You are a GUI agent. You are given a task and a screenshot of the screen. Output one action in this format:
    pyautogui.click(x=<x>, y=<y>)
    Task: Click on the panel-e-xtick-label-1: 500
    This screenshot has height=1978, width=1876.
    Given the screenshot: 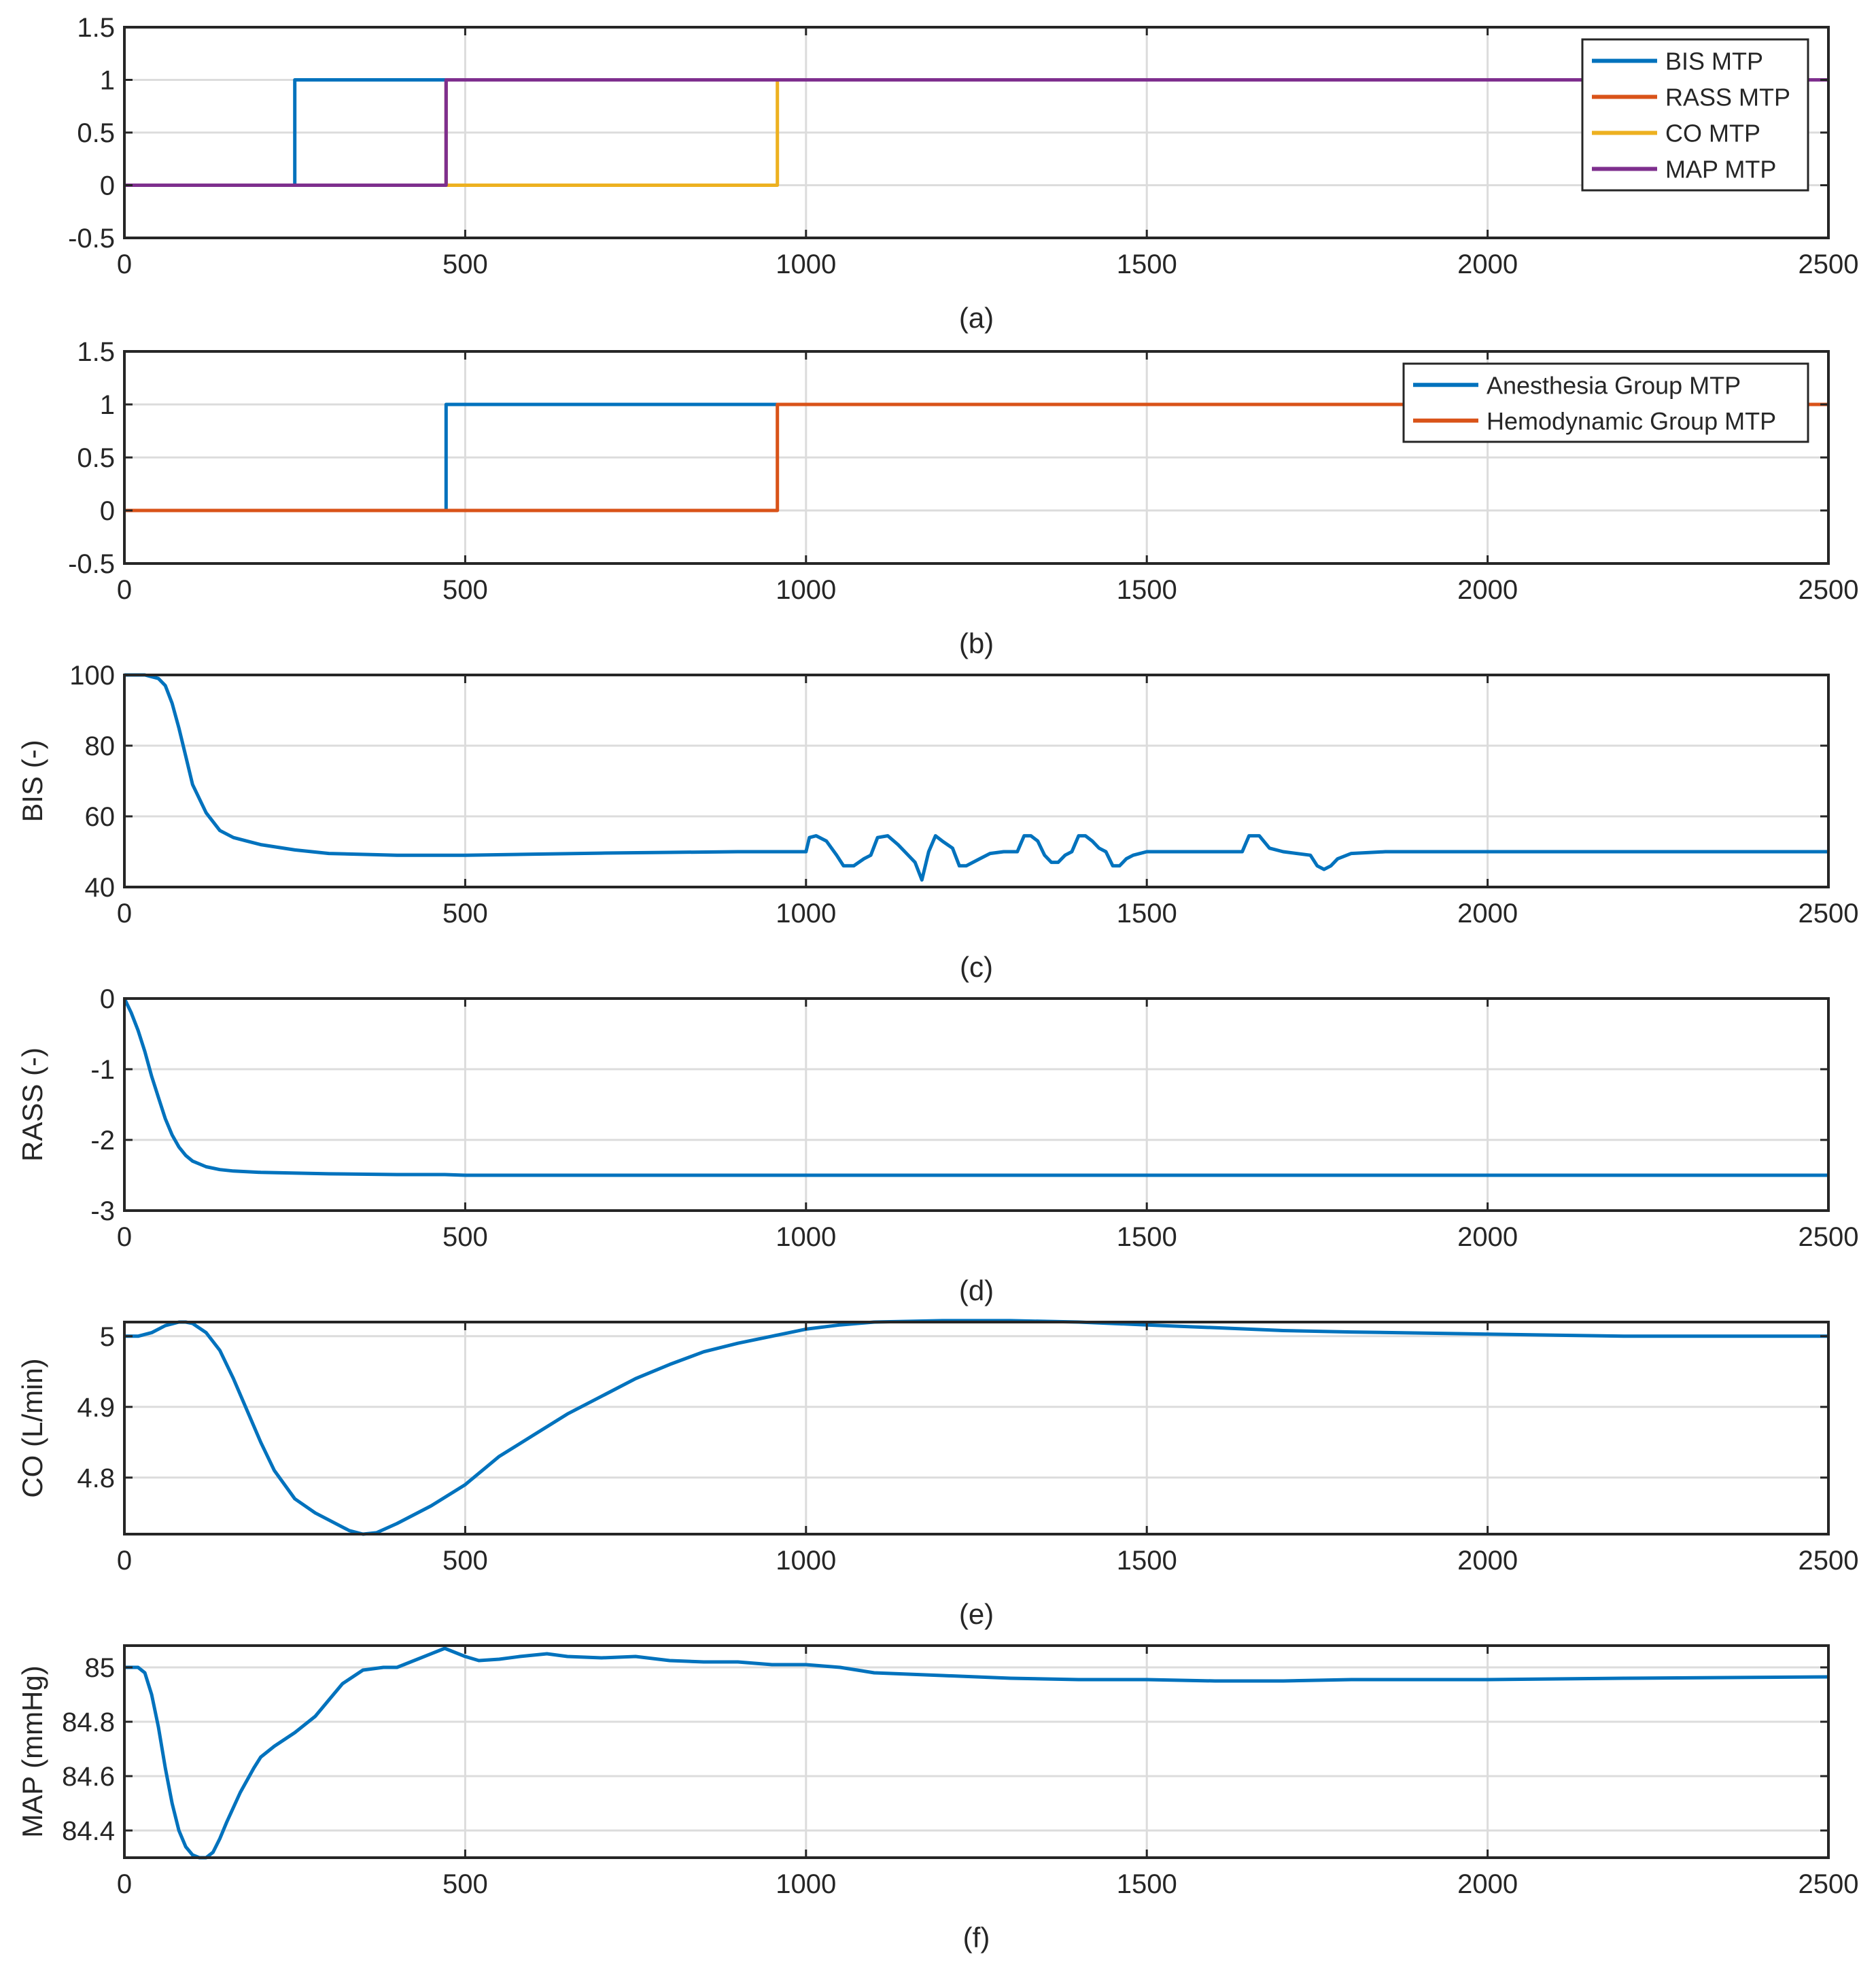 What is the action you would take?
    pyautogui.click(x=465, y=1561)
    